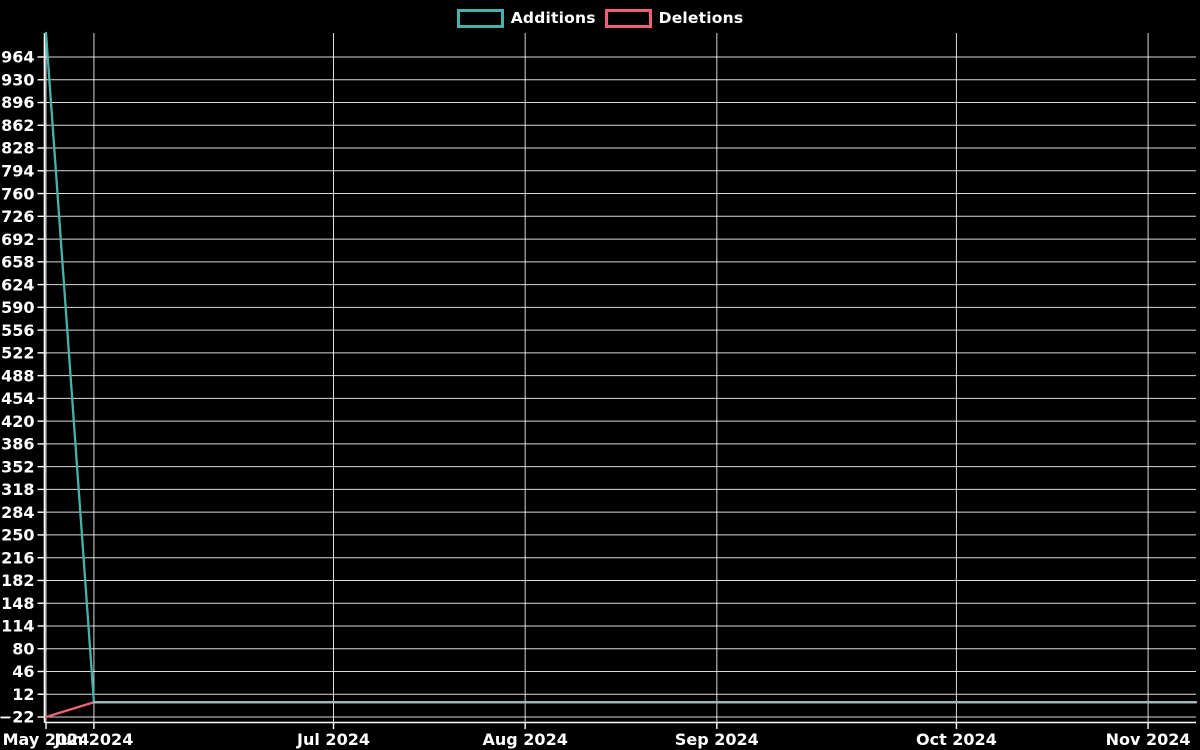 Image resolution: width=1200 pixels, height=750 pixels. I want to click on y-tick-label: −22, so click(17, 717).